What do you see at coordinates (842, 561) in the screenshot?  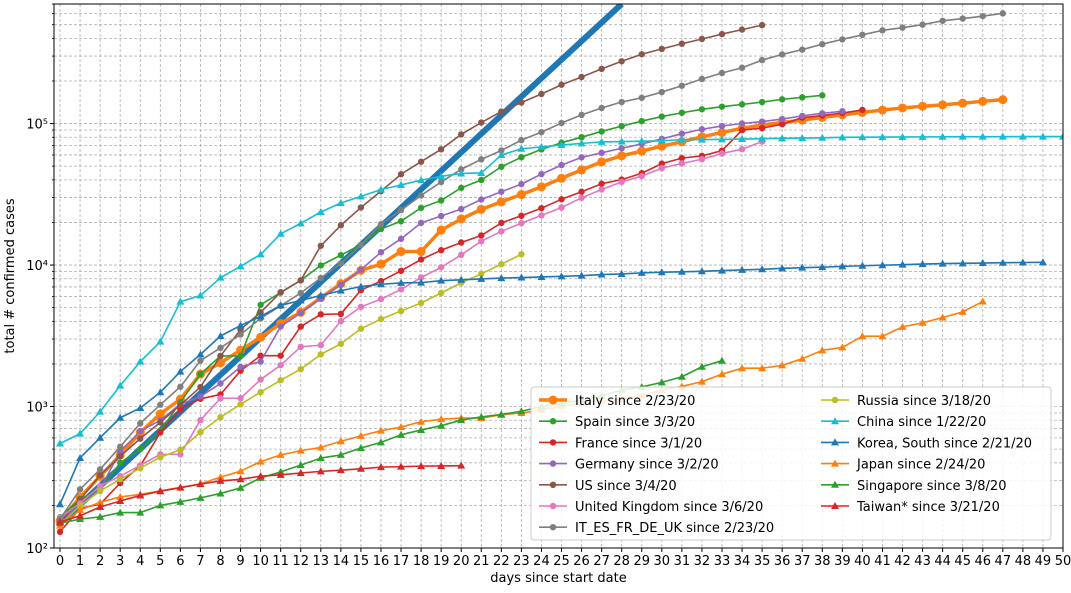 I see `x-tick-label: 39` at bounding box center [842, 561].